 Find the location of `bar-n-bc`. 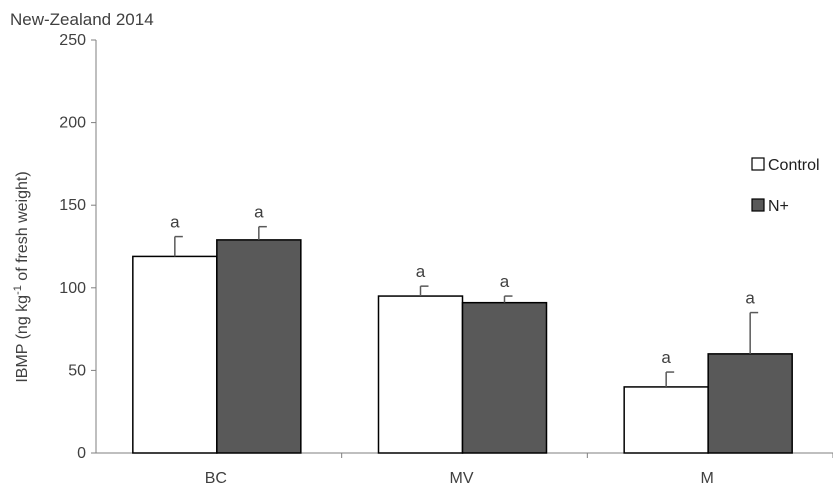

bar-n-bc is located at coordinates (259, 346).